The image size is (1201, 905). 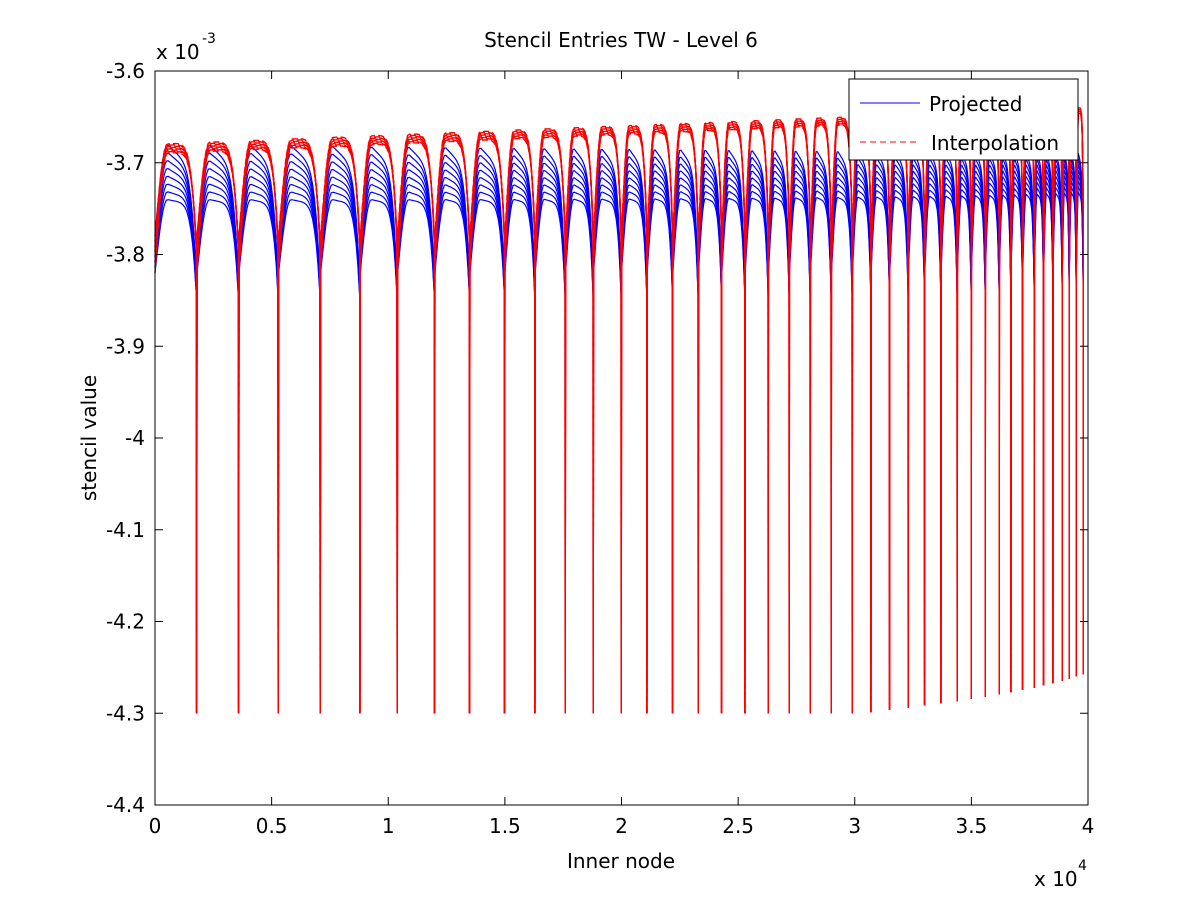 I want to click on legend-label-projected: Projected, so click(x=975, y=104).